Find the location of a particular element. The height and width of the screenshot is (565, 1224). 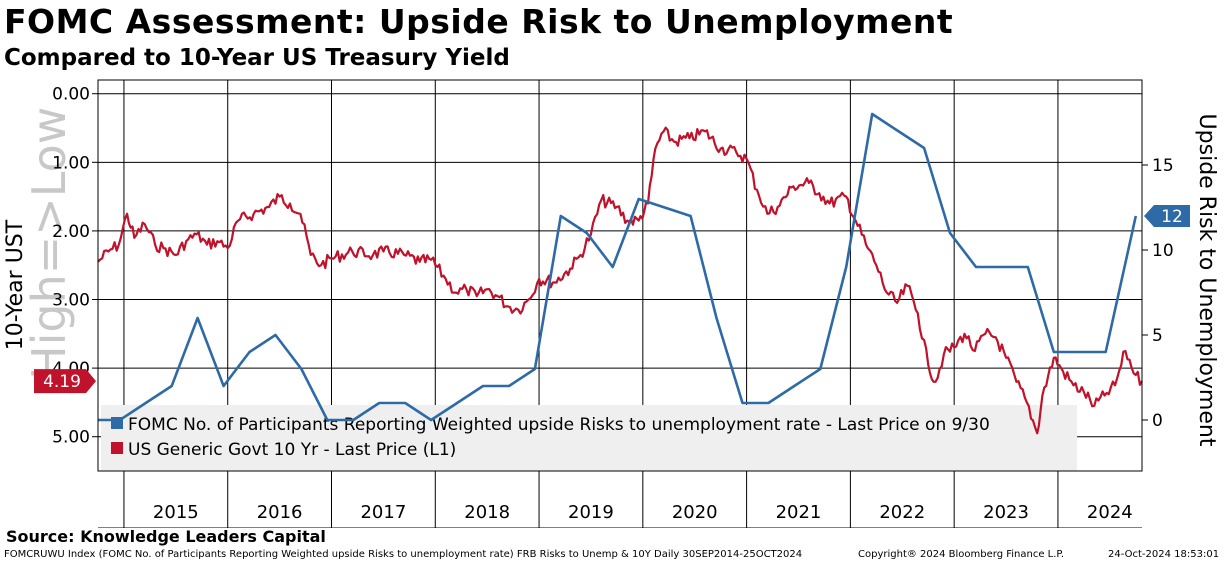

right-axis-ticks: 0 5 10 15 is located at coordinates (1158, 293).